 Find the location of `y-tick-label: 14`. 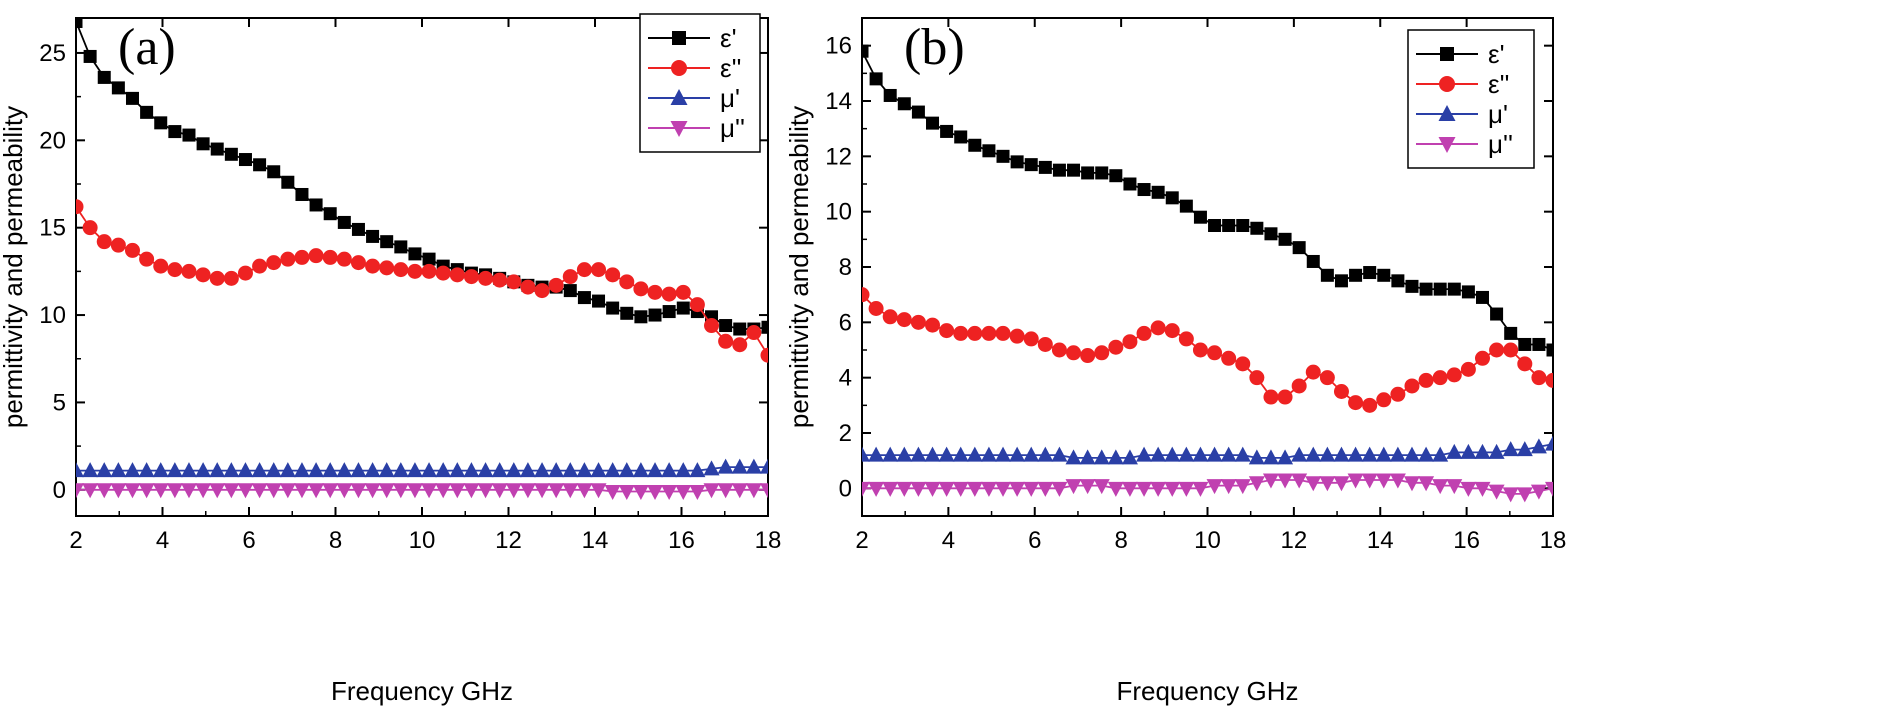

y-tick-label: 14 is located at coordinates (838, 101).